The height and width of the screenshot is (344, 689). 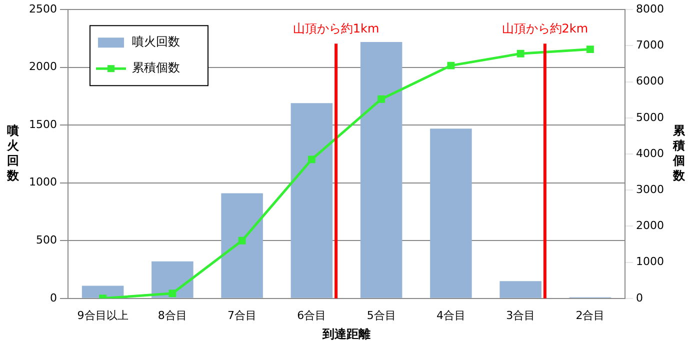 What do you see at coordinates (650, 189) in the screenshot?
I see `y2-tick-label: 3000` at bounding box center [650, 189].